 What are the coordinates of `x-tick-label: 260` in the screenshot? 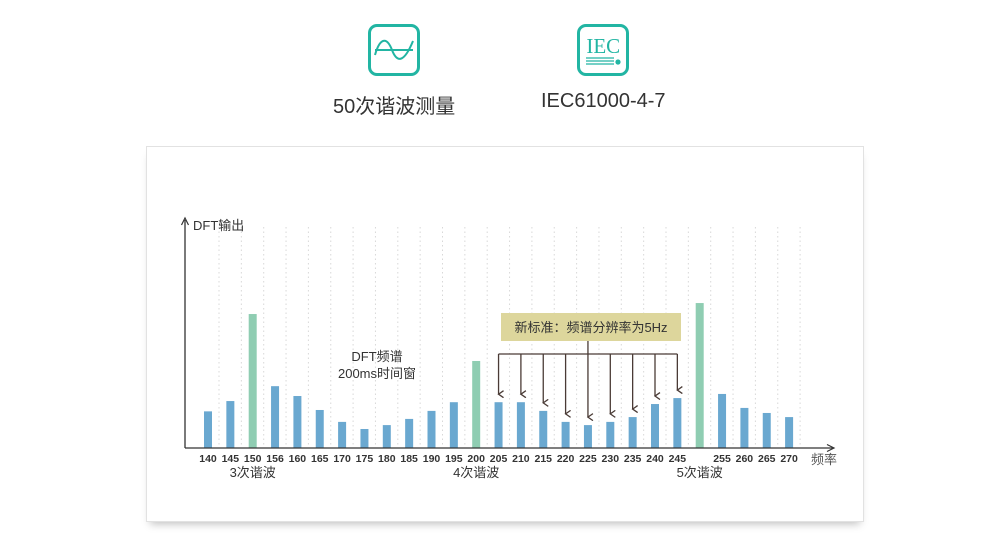 It's located at (745, 459).